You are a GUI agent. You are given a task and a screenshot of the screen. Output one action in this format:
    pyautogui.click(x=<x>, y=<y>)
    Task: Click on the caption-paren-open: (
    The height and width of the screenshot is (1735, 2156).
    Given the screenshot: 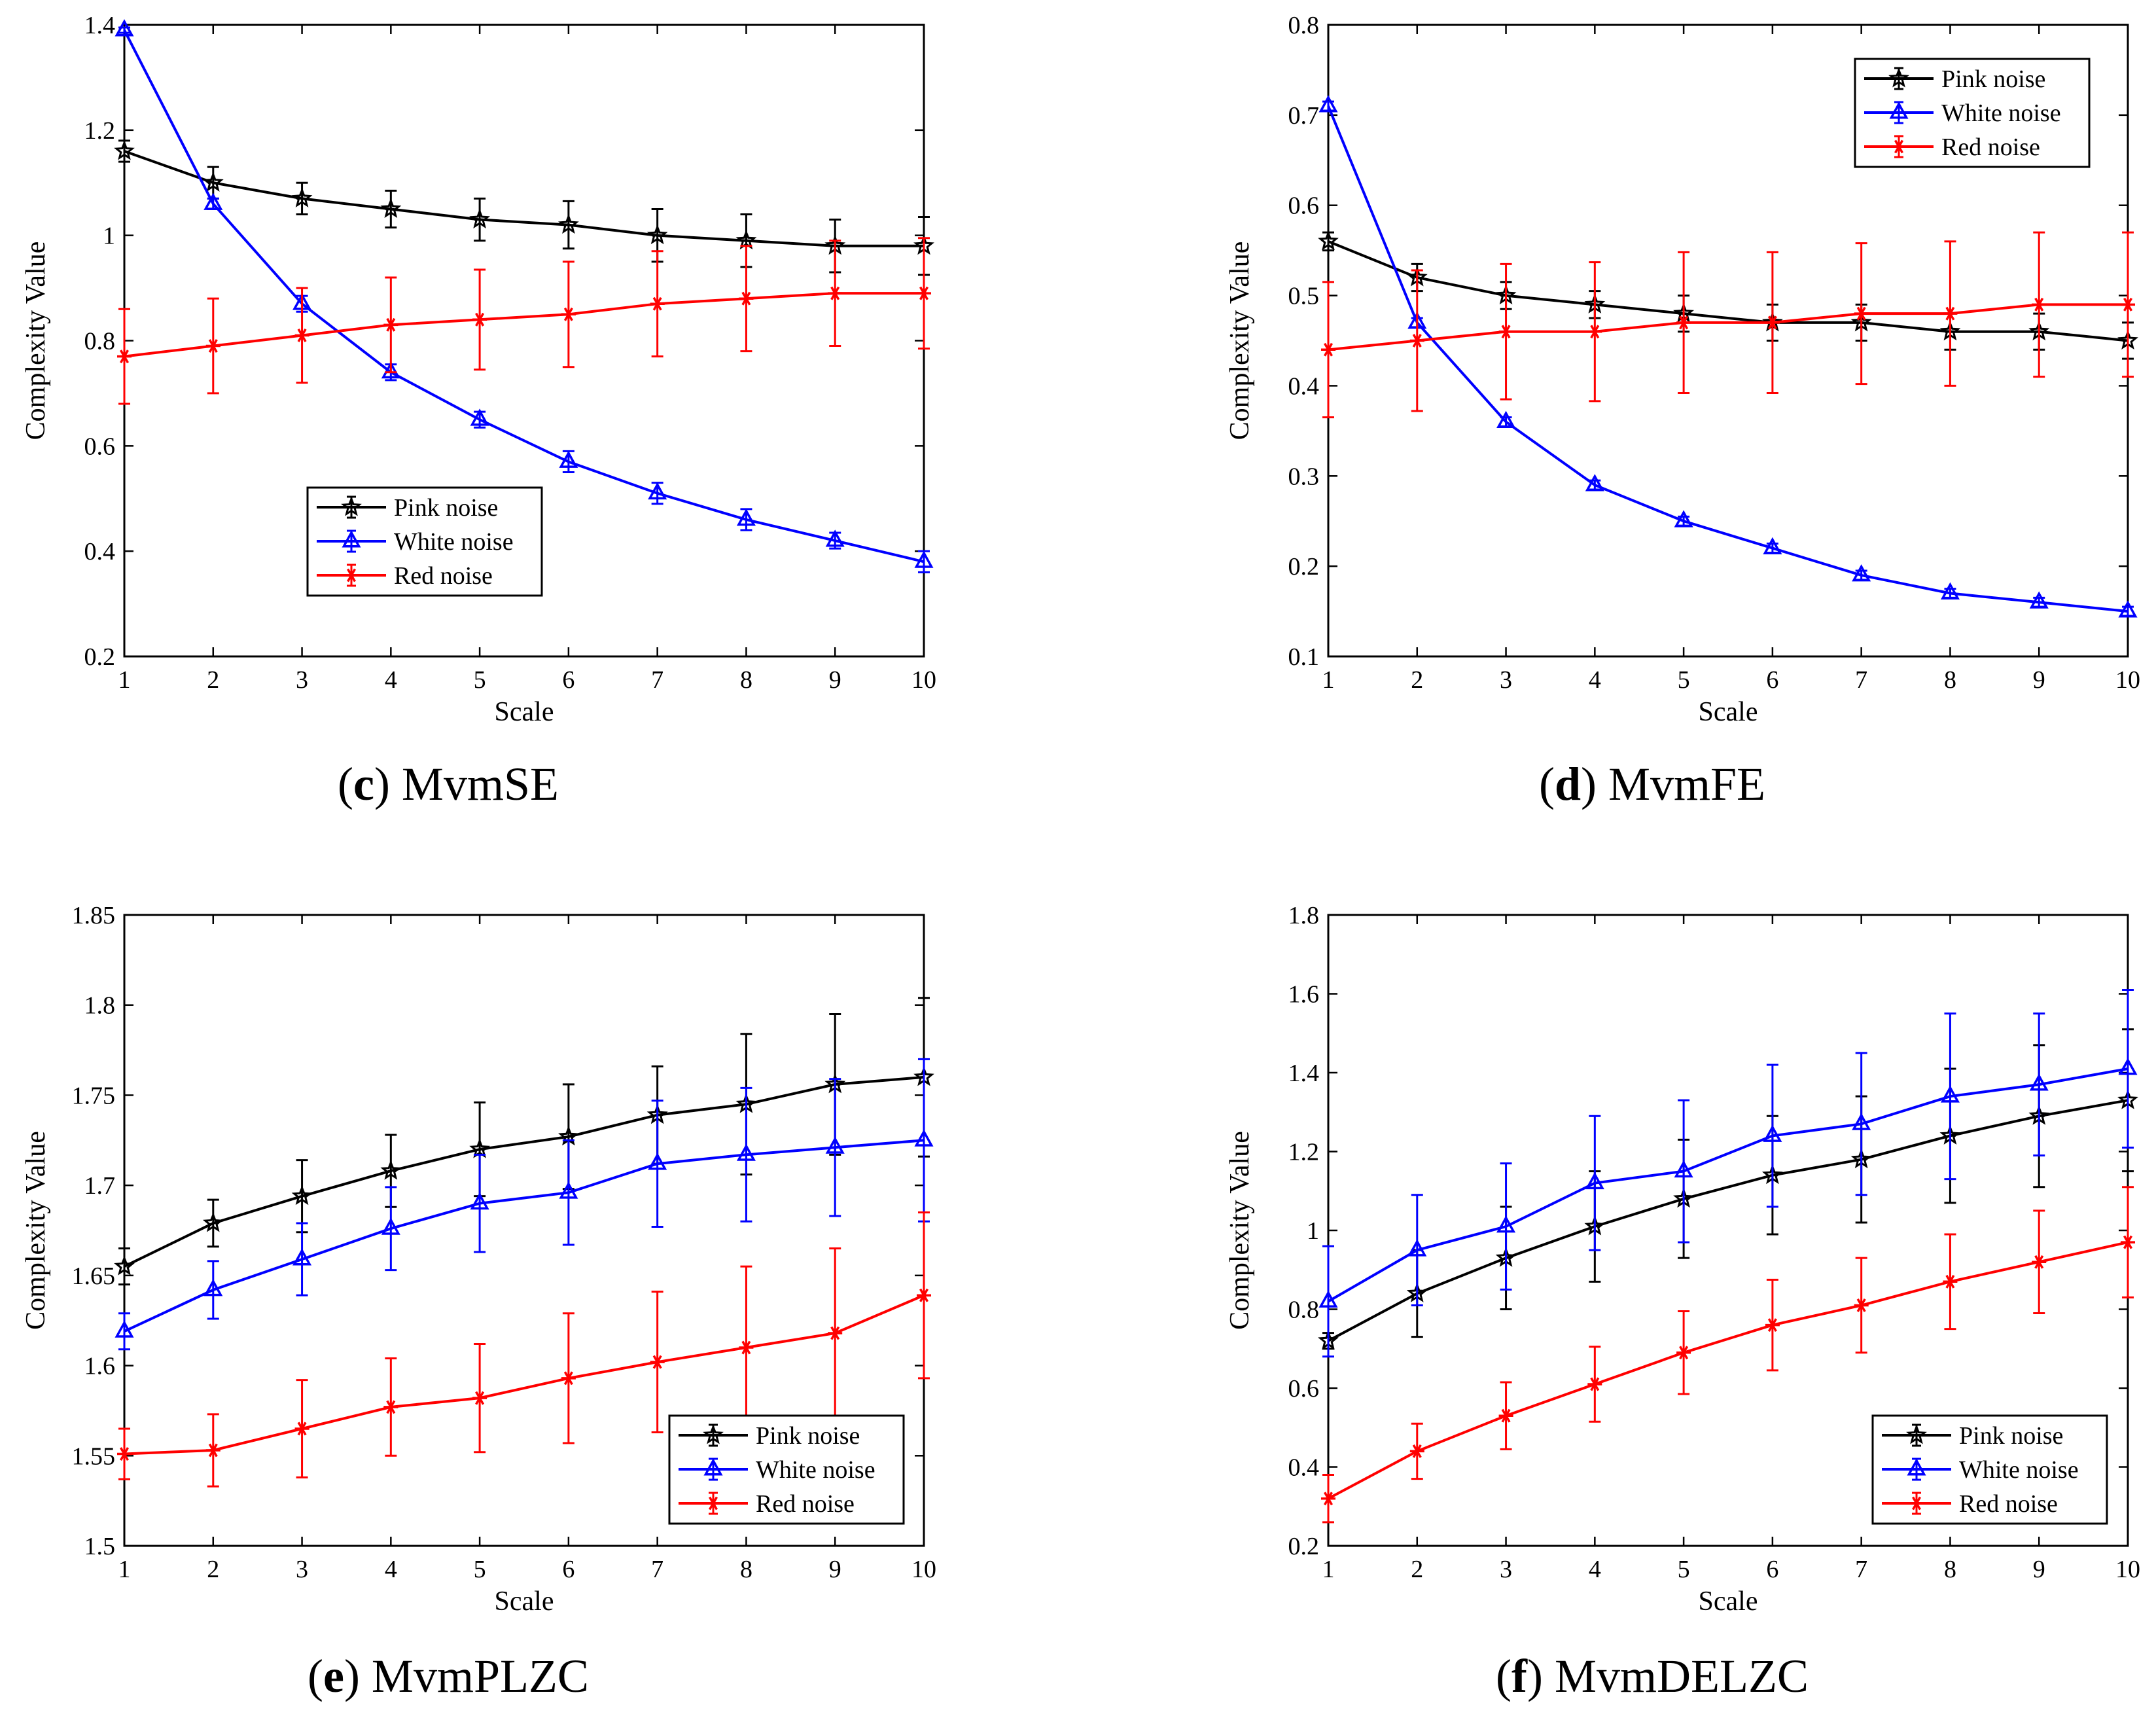 What is the action you would take?
    pyautogui.click(x=315, y=1676)
    